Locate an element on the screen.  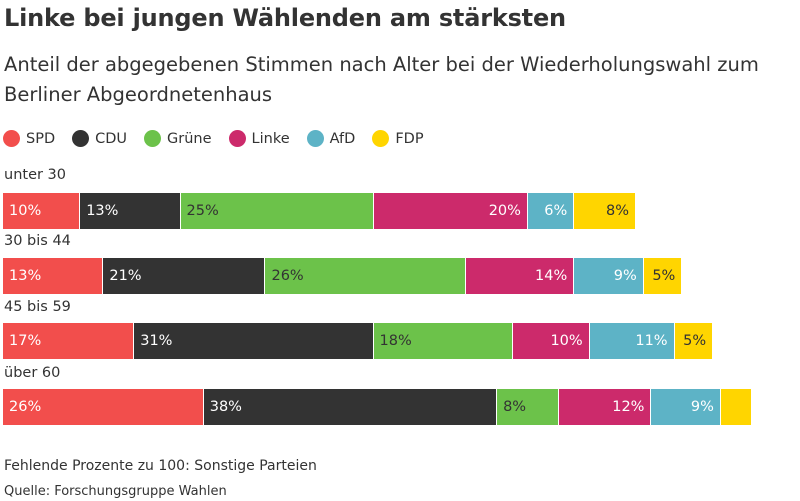
legend-item-cdu: CDU is located at coordinates (99, 138).